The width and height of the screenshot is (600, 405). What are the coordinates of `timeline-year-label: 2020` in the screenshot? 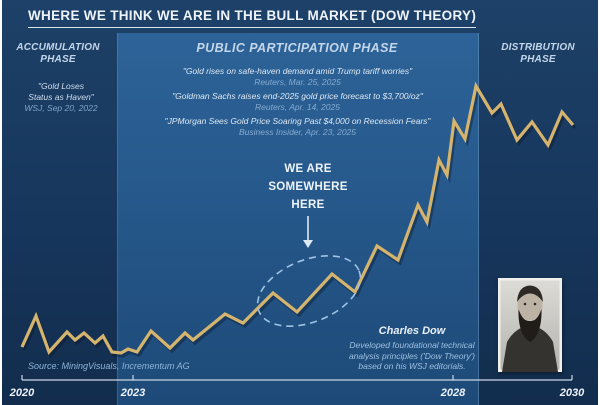 It's located at (22, 393).